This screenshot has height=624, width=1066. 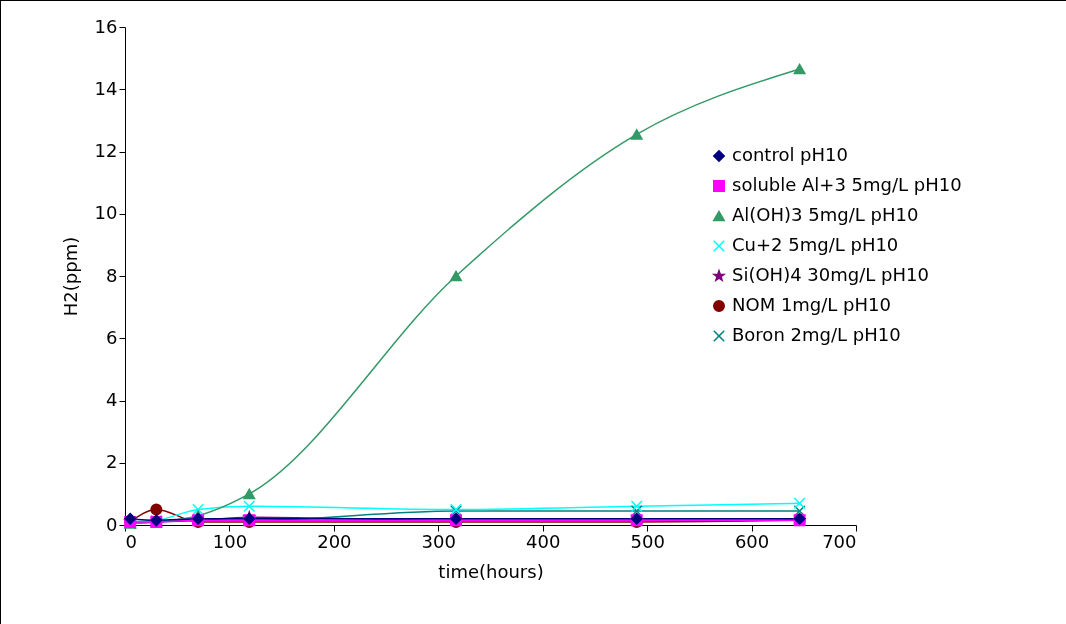 I want to click on legend-label: NOM 1mg/L pH10, so click(x=811, y=304).